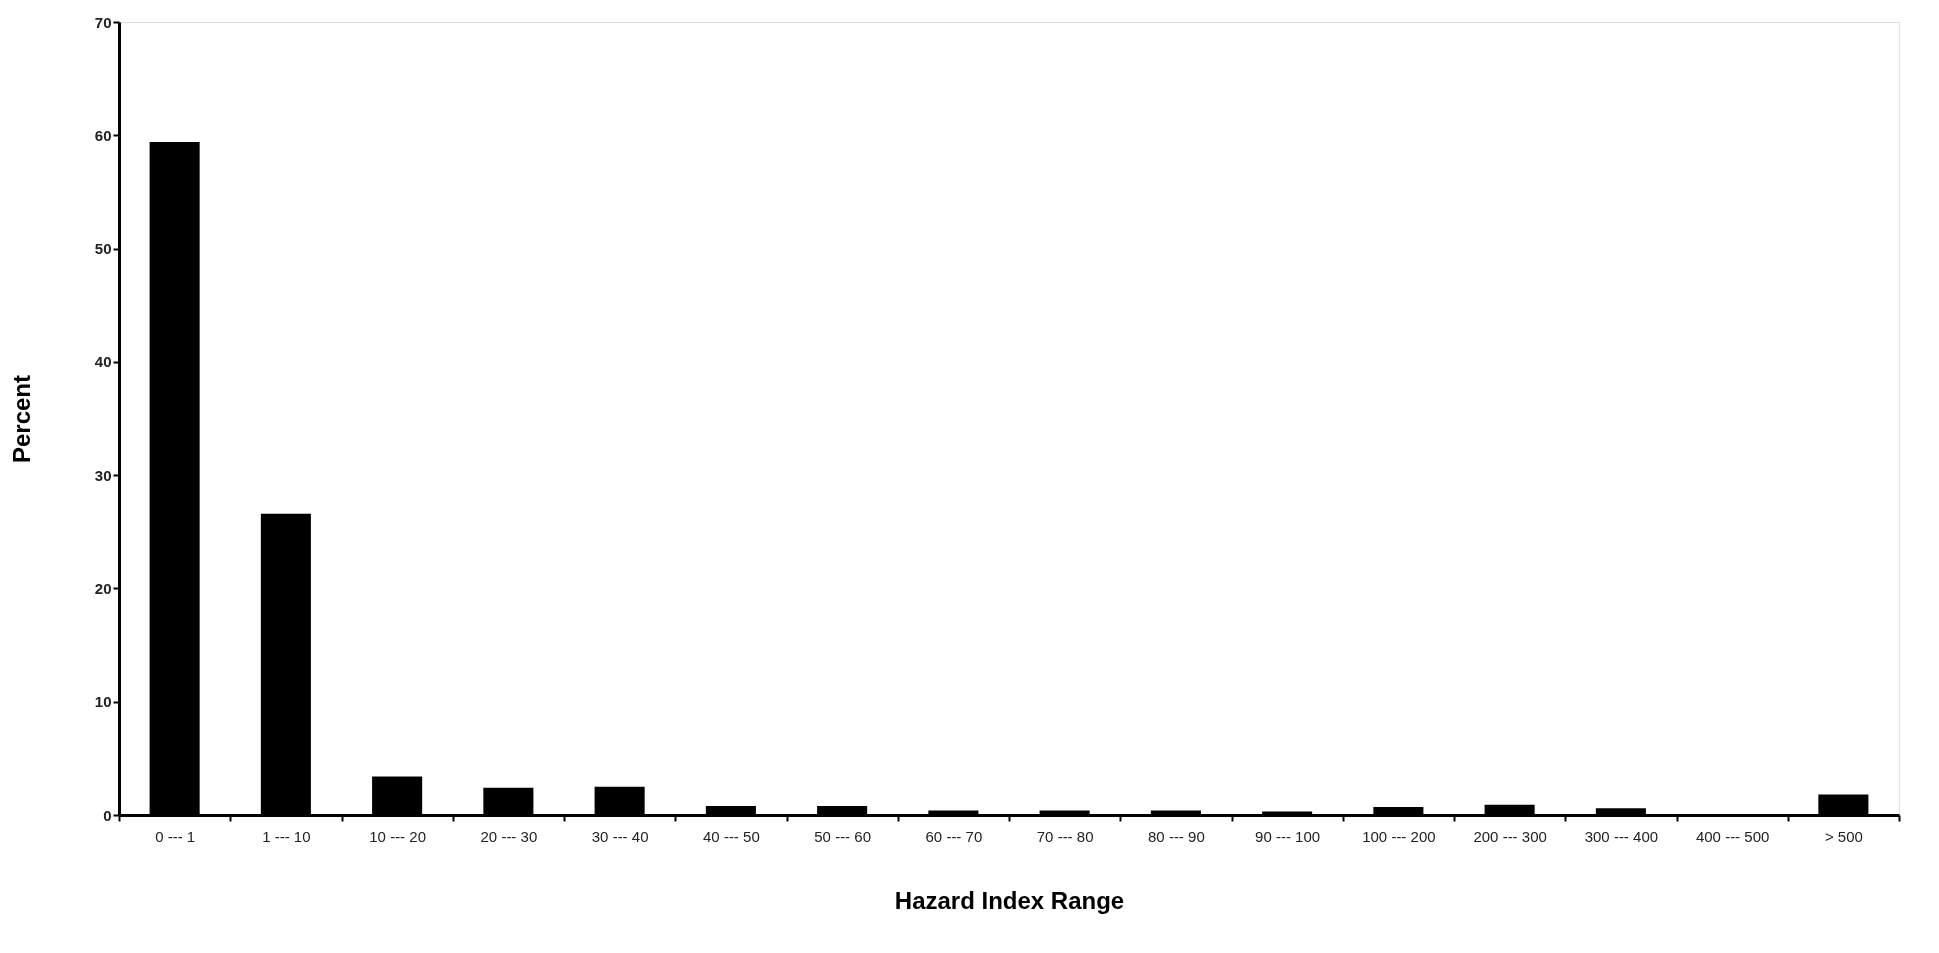  What do you see at coordinates (620, 836) in the screenshot?
I see `x-tick-label: 30 --- 40` at bounding box center [620, 836].